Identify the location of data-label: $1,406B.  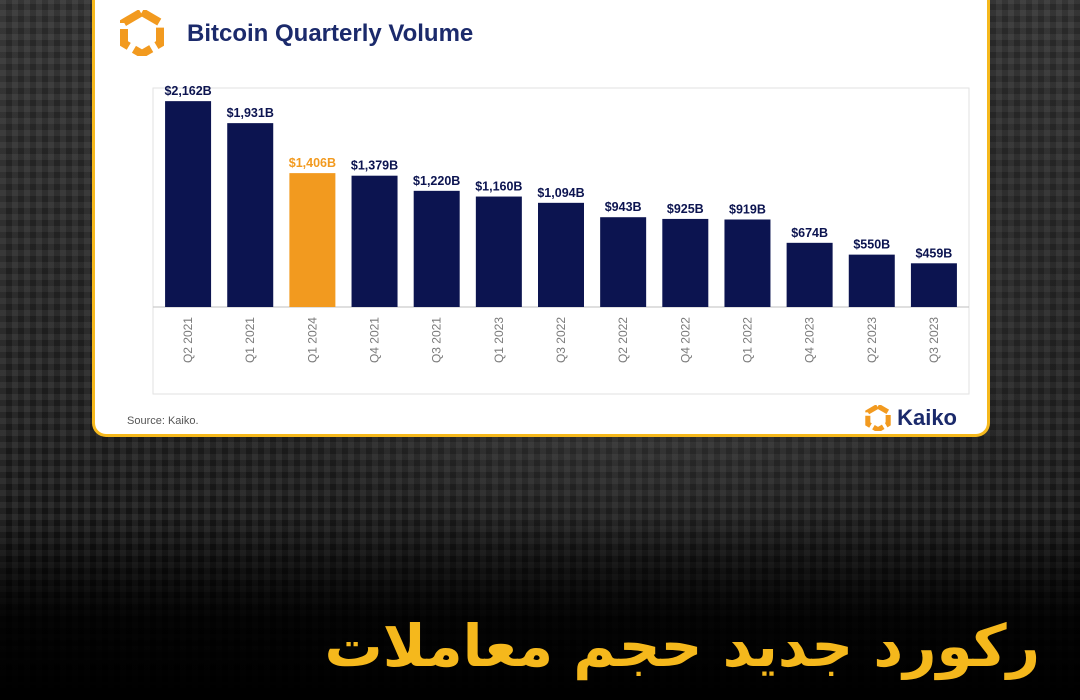
(312, 163).